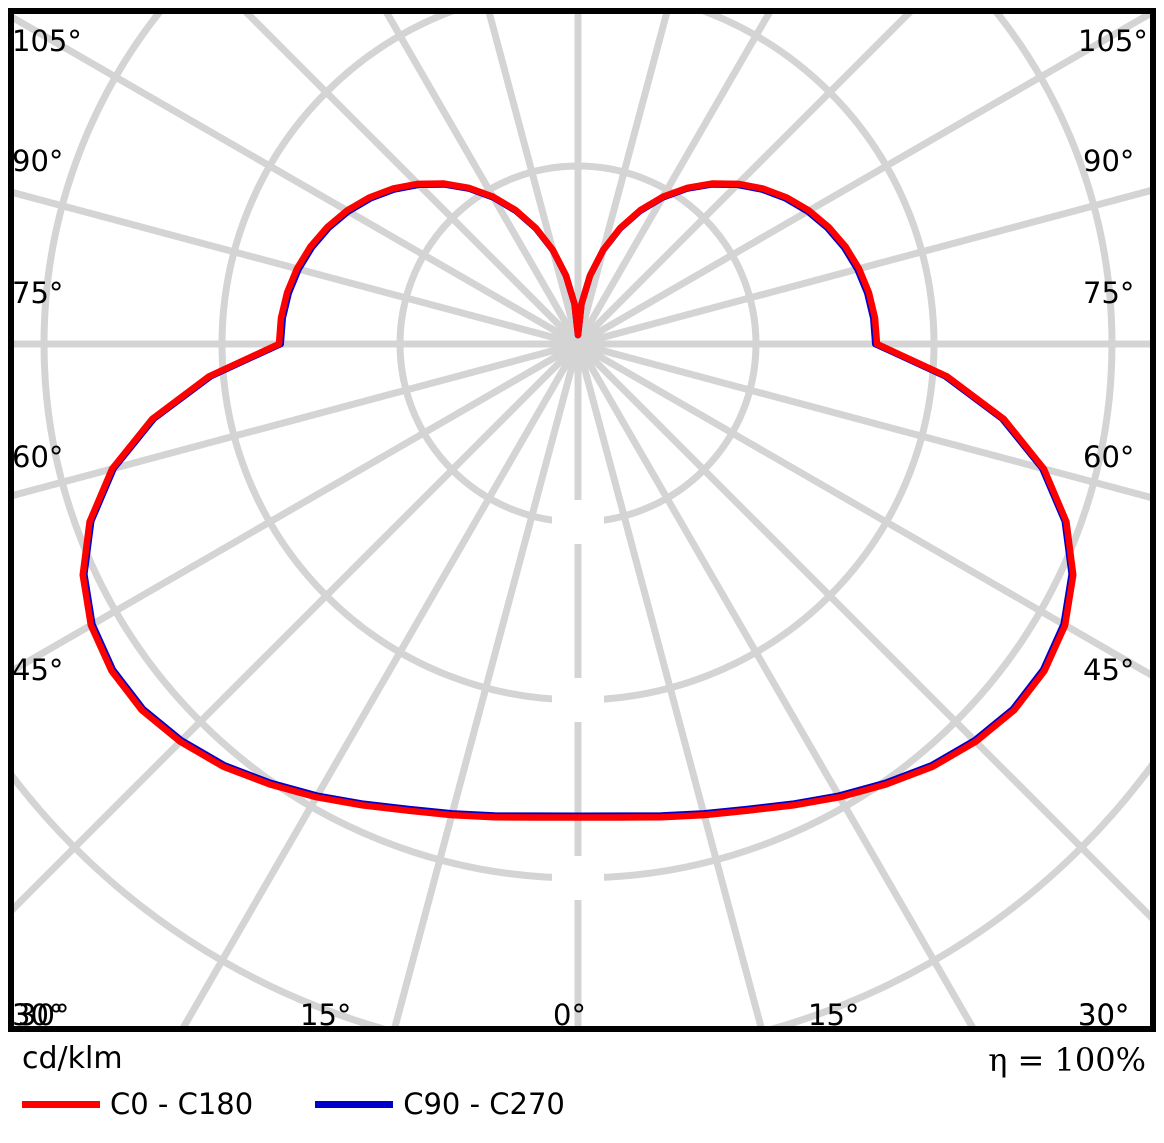 This screenshot has height=1143, width=1164. I want to click on legend-strip: cd/klm η = 100% C0 - C180 C90 - C270, so click(582, 1087).